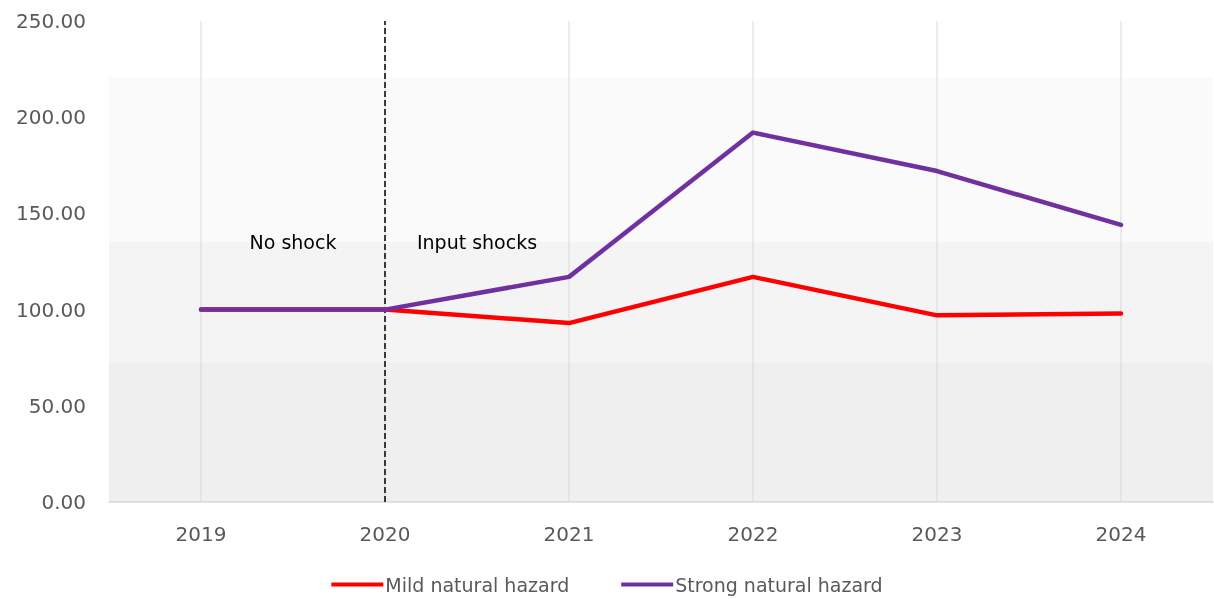 The height and width of the screenshot is (599, 1214). Describe the element at coordinates (51, 21) in the screenshot. I see `y-tick-label: 250.00` at that location.